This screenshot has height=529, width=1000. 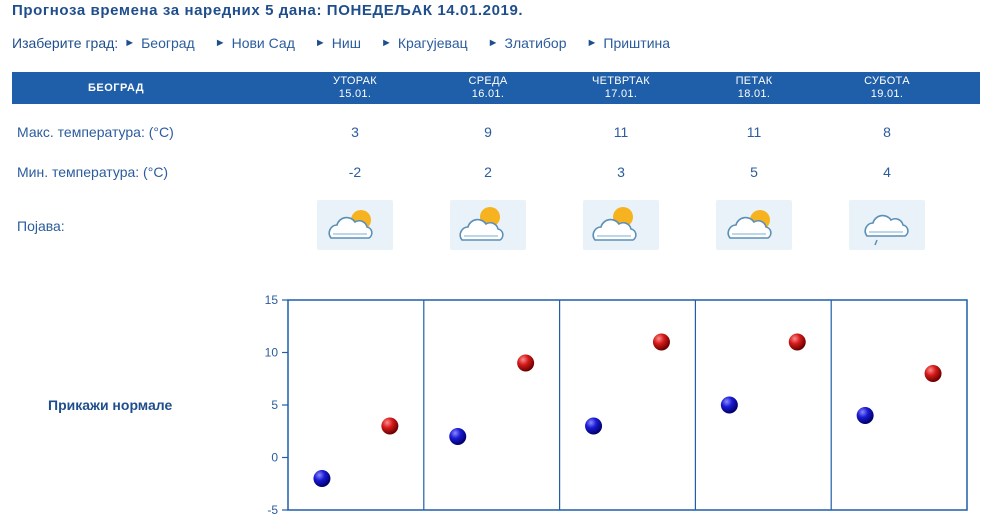 What do you see at coordinates (488, 132) in the screenshot?
I see `max-temp-value: 9` at bounding box center [488, 132].